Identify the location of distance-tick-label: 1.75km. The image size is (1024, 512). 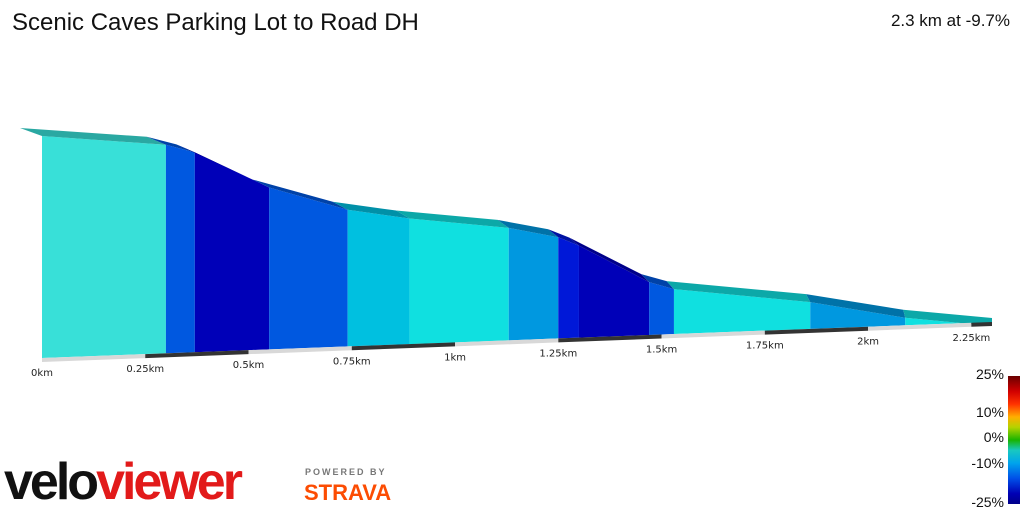
(765, 346).